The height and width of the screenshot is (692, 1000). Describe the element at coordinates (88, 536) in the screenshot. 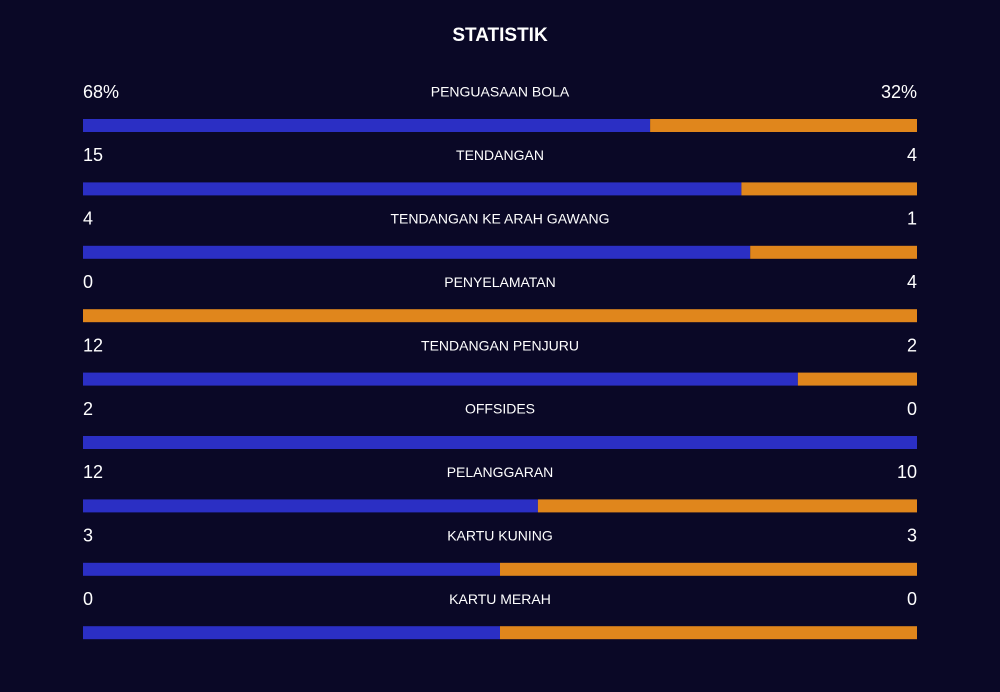

I see `home-value: 3` at that location.